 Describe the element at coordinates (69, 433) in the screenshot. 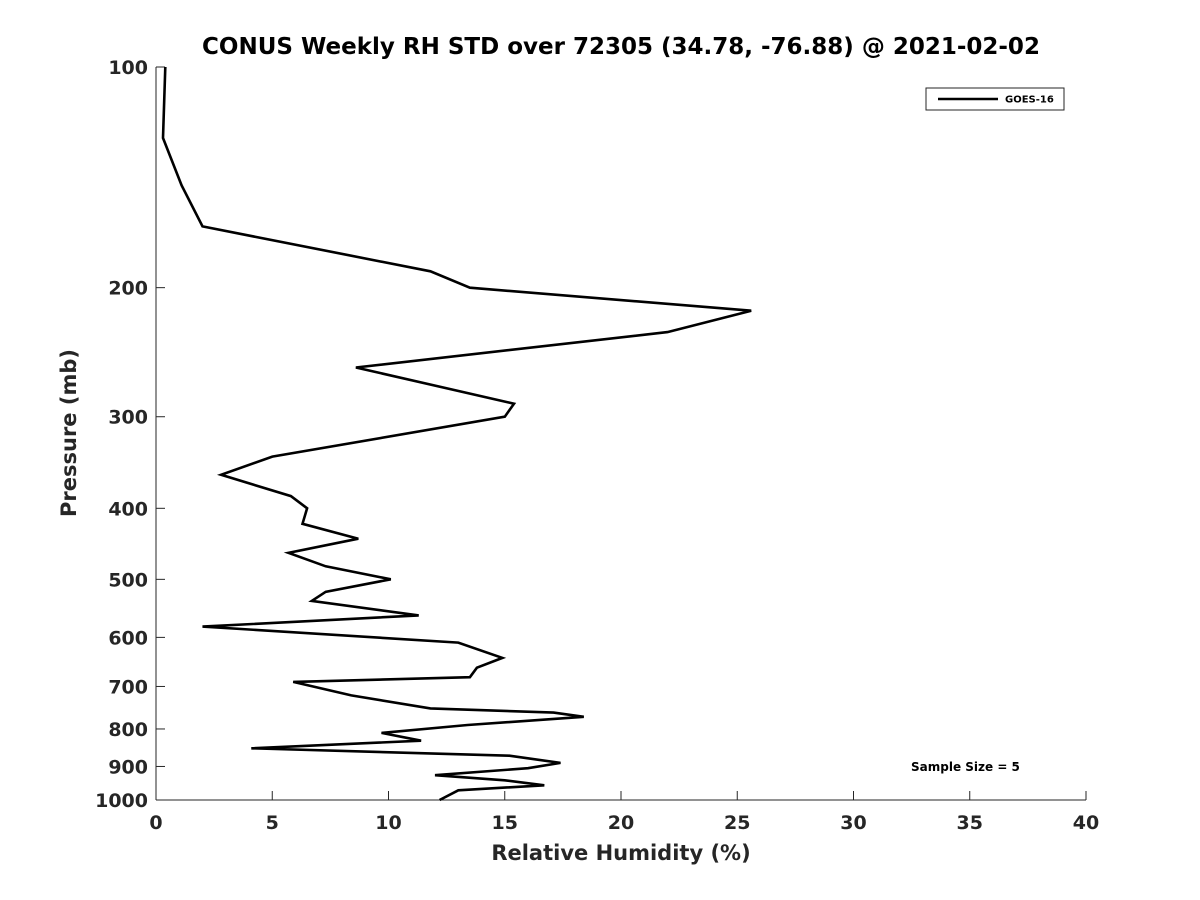

I see `y-axis-label: Pressure (mb)` at that location.